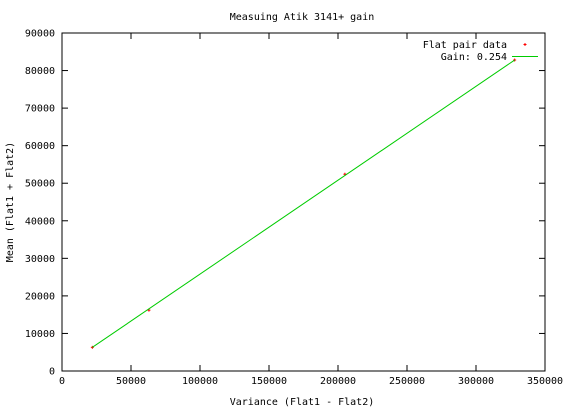 This screenshot has height=411, width=563. Describe the element at coordinates (40, 334) in the screenshot. I see `y-tick-label: 10000` at that location.